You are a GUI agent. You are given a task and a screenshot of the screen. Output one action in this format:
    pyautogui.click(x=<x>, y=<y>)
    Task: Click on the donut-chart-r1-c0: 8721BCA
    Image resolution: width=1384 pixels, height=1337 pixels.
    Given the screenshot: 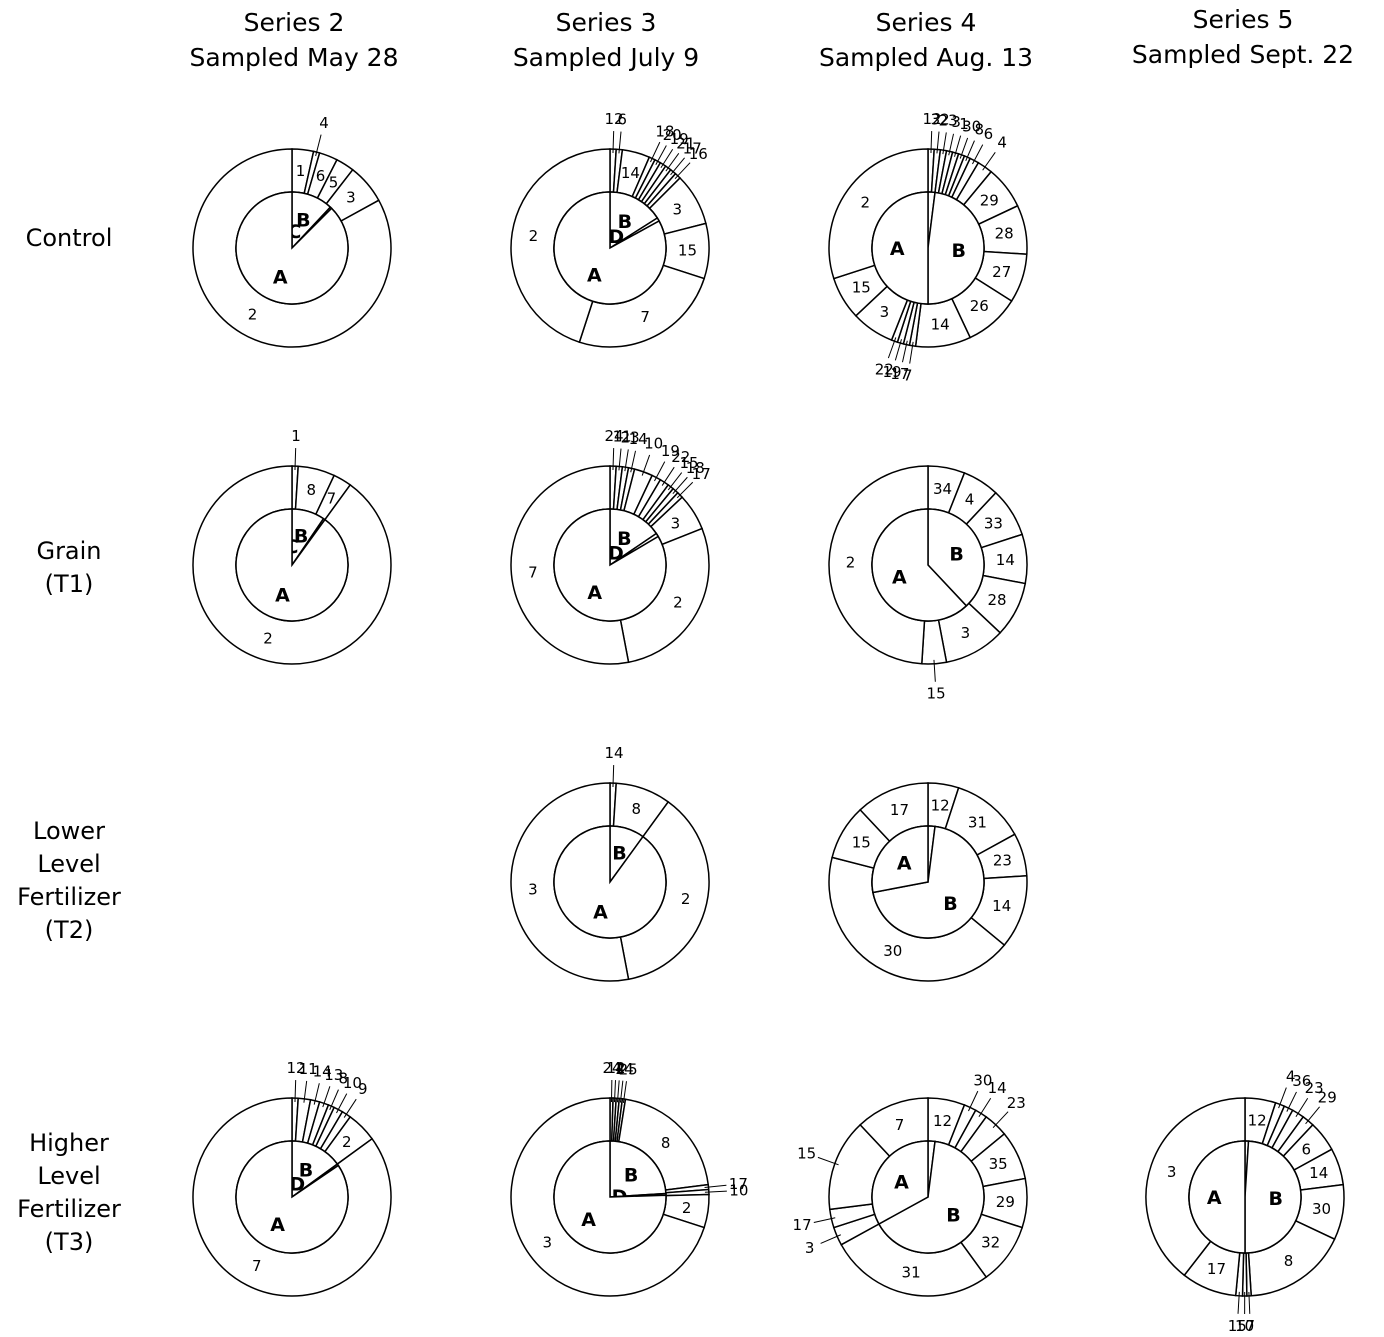 What is the action you would take?
    pyautogui.click(x=292, y=546)
    